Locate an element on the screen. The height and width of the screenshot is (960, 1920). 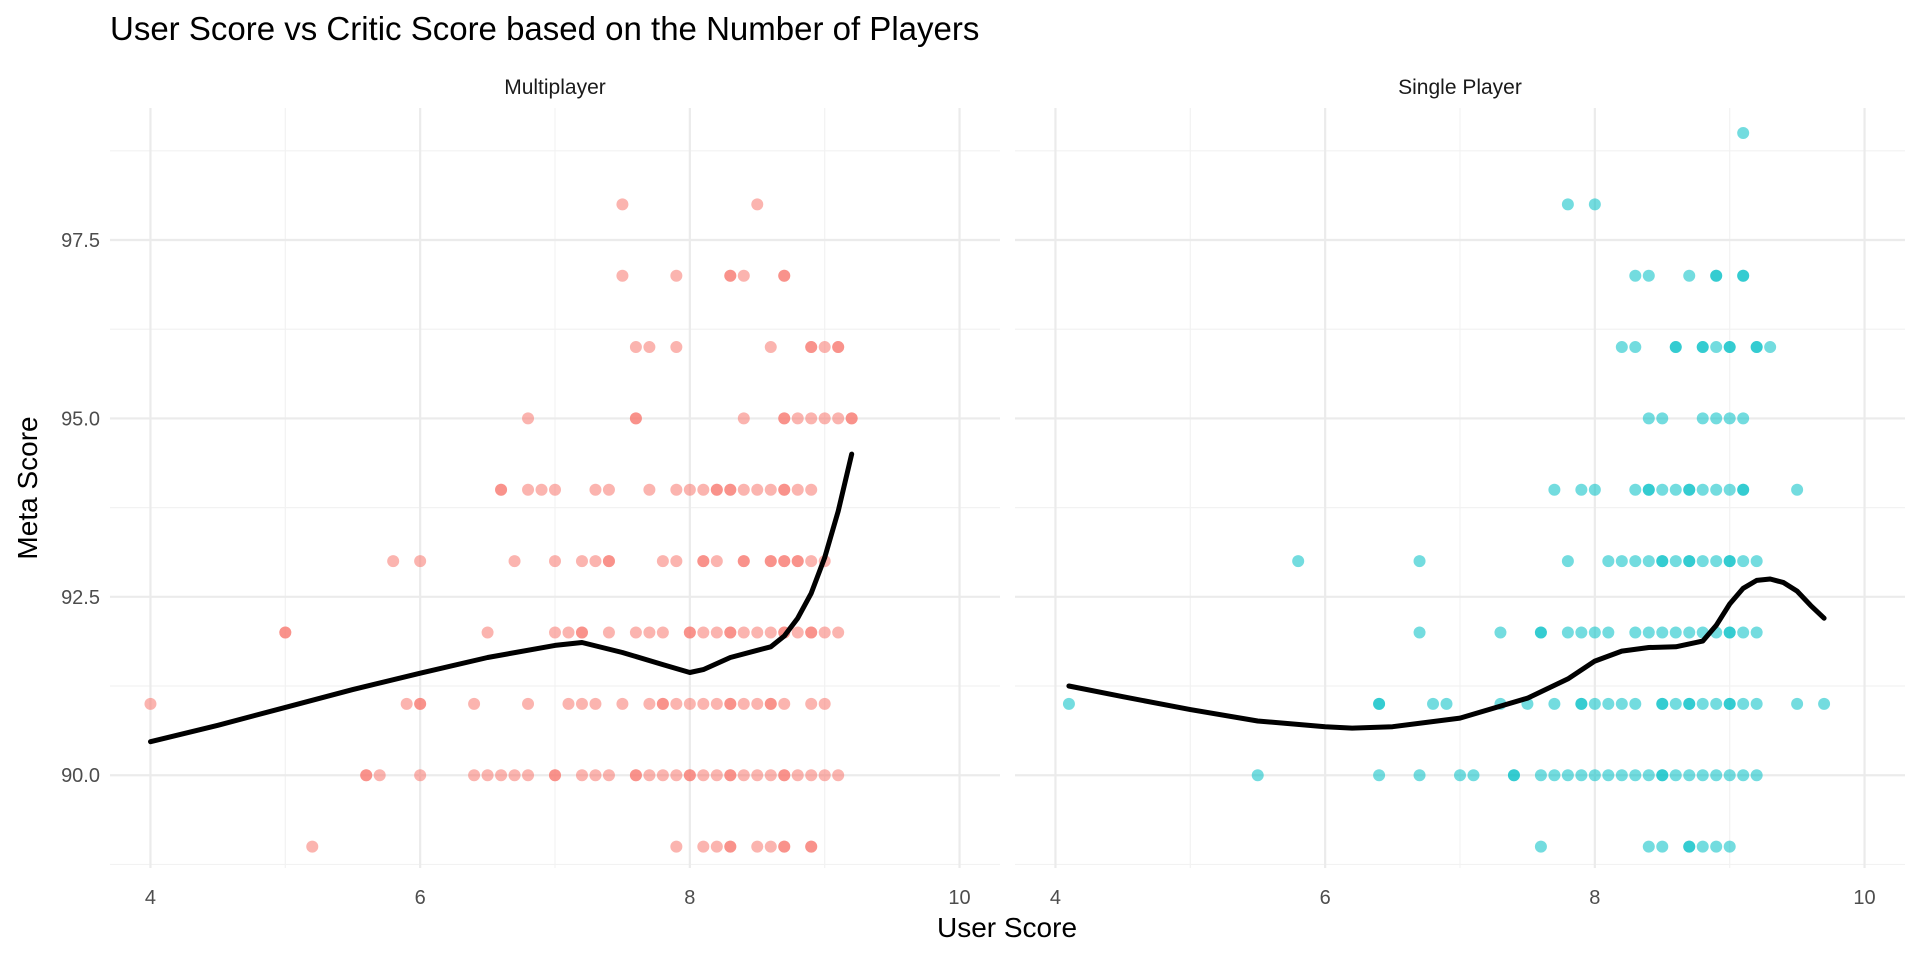
y-tick-label: 95.0 is located at coordinates (80, 419).